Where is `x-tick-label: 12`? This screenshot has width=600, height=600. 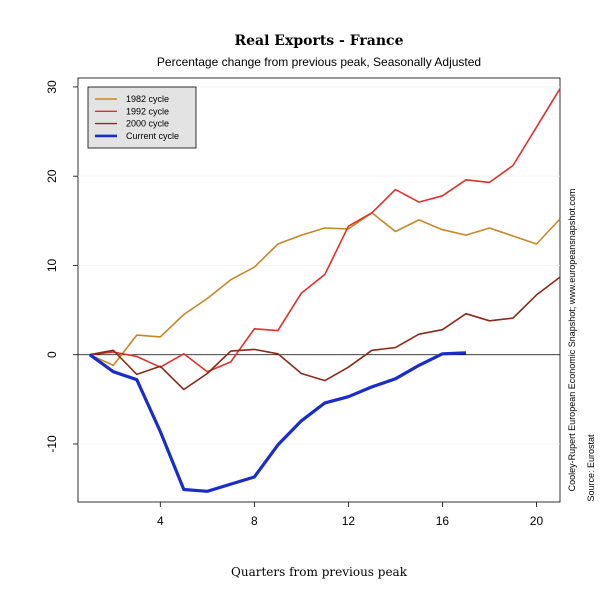
x-tick-label: 12 is located at coordinates (349, 521).